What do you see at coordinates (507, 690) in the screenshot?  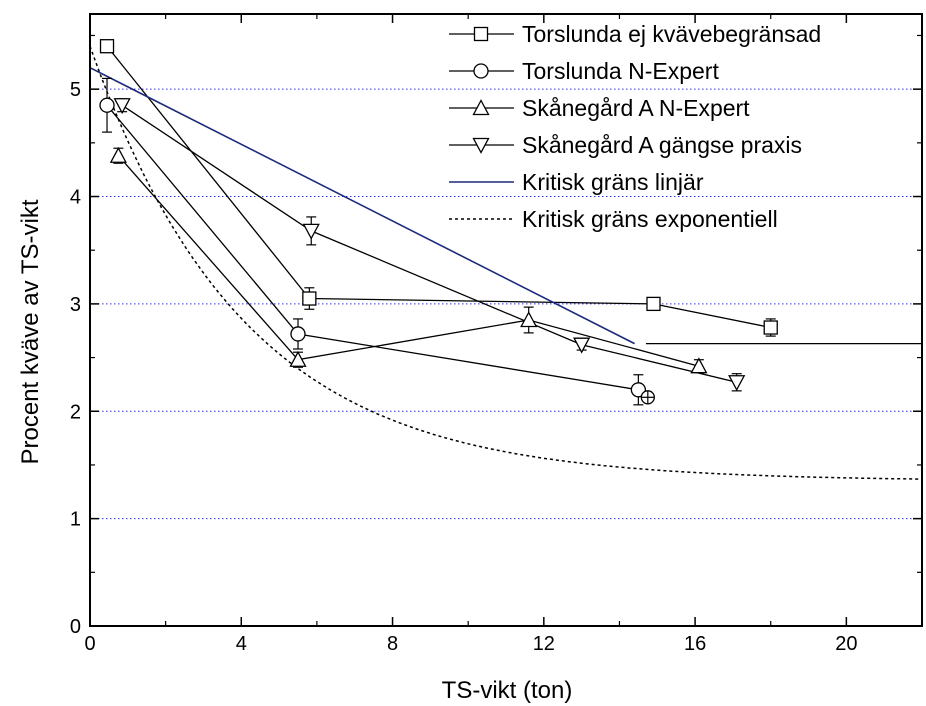 I see `x-axis-label: TS-vikt (ton)` at bounding box center [507, 690].